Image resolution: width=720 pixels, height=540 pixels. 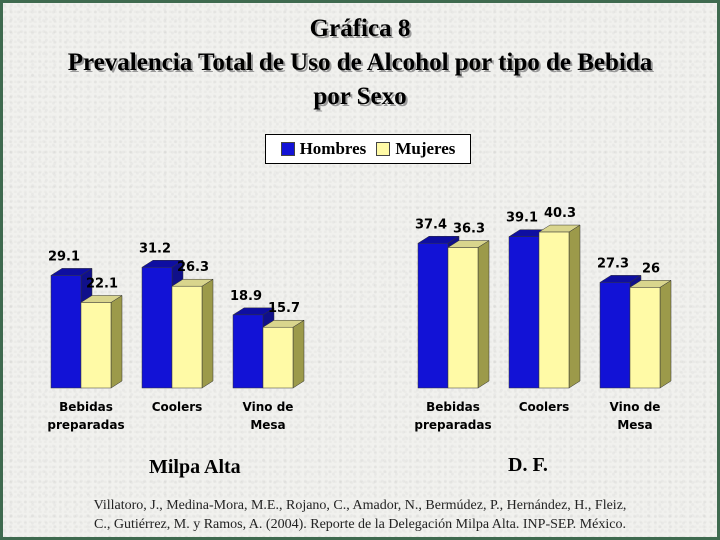 I want to click on bar-1-2-mujeres, so click(x=645, y=338).